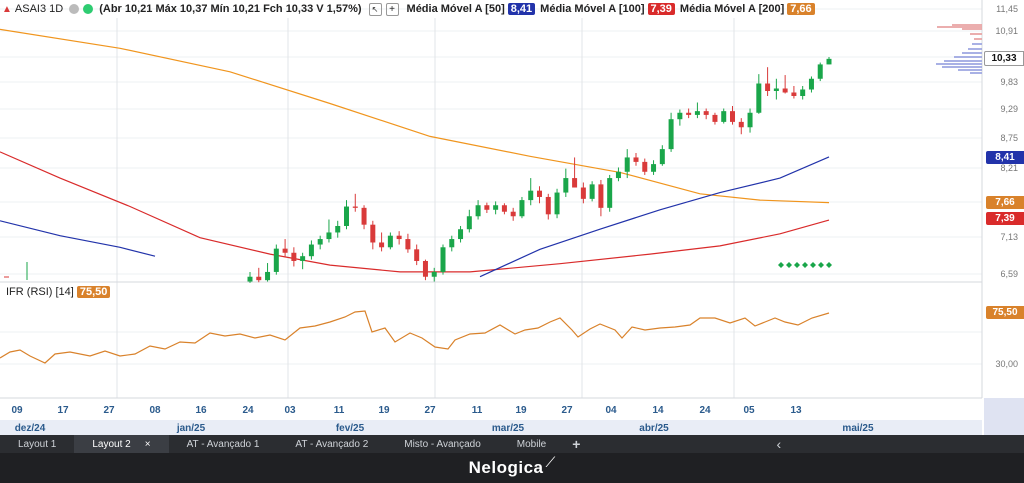 The width and height of the screenshot is (1024, 483). I want to click on rsi-tick-label: 30,00, so click(1006, 364).